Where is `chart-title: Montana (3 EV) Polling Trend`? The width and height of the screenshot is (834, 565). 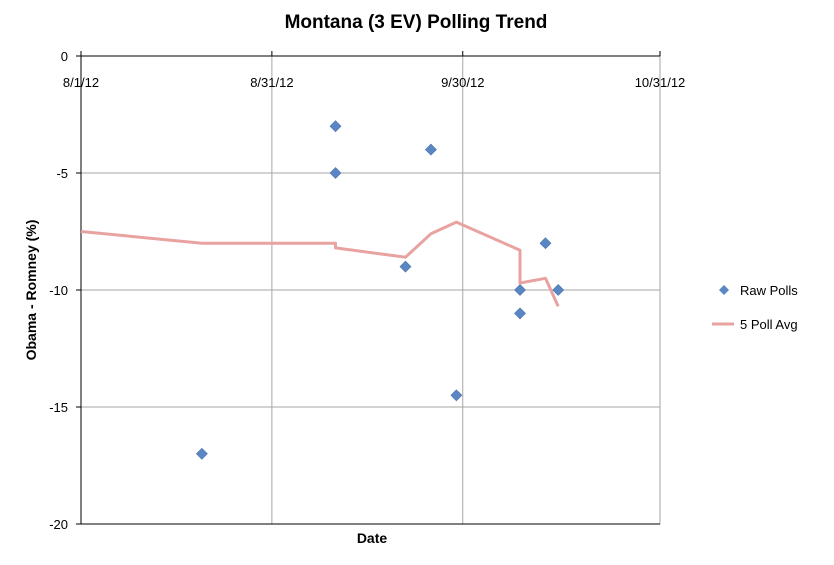 chart-title: Montana (3 EV) Polling Trend is located at coordinates (416, 22).